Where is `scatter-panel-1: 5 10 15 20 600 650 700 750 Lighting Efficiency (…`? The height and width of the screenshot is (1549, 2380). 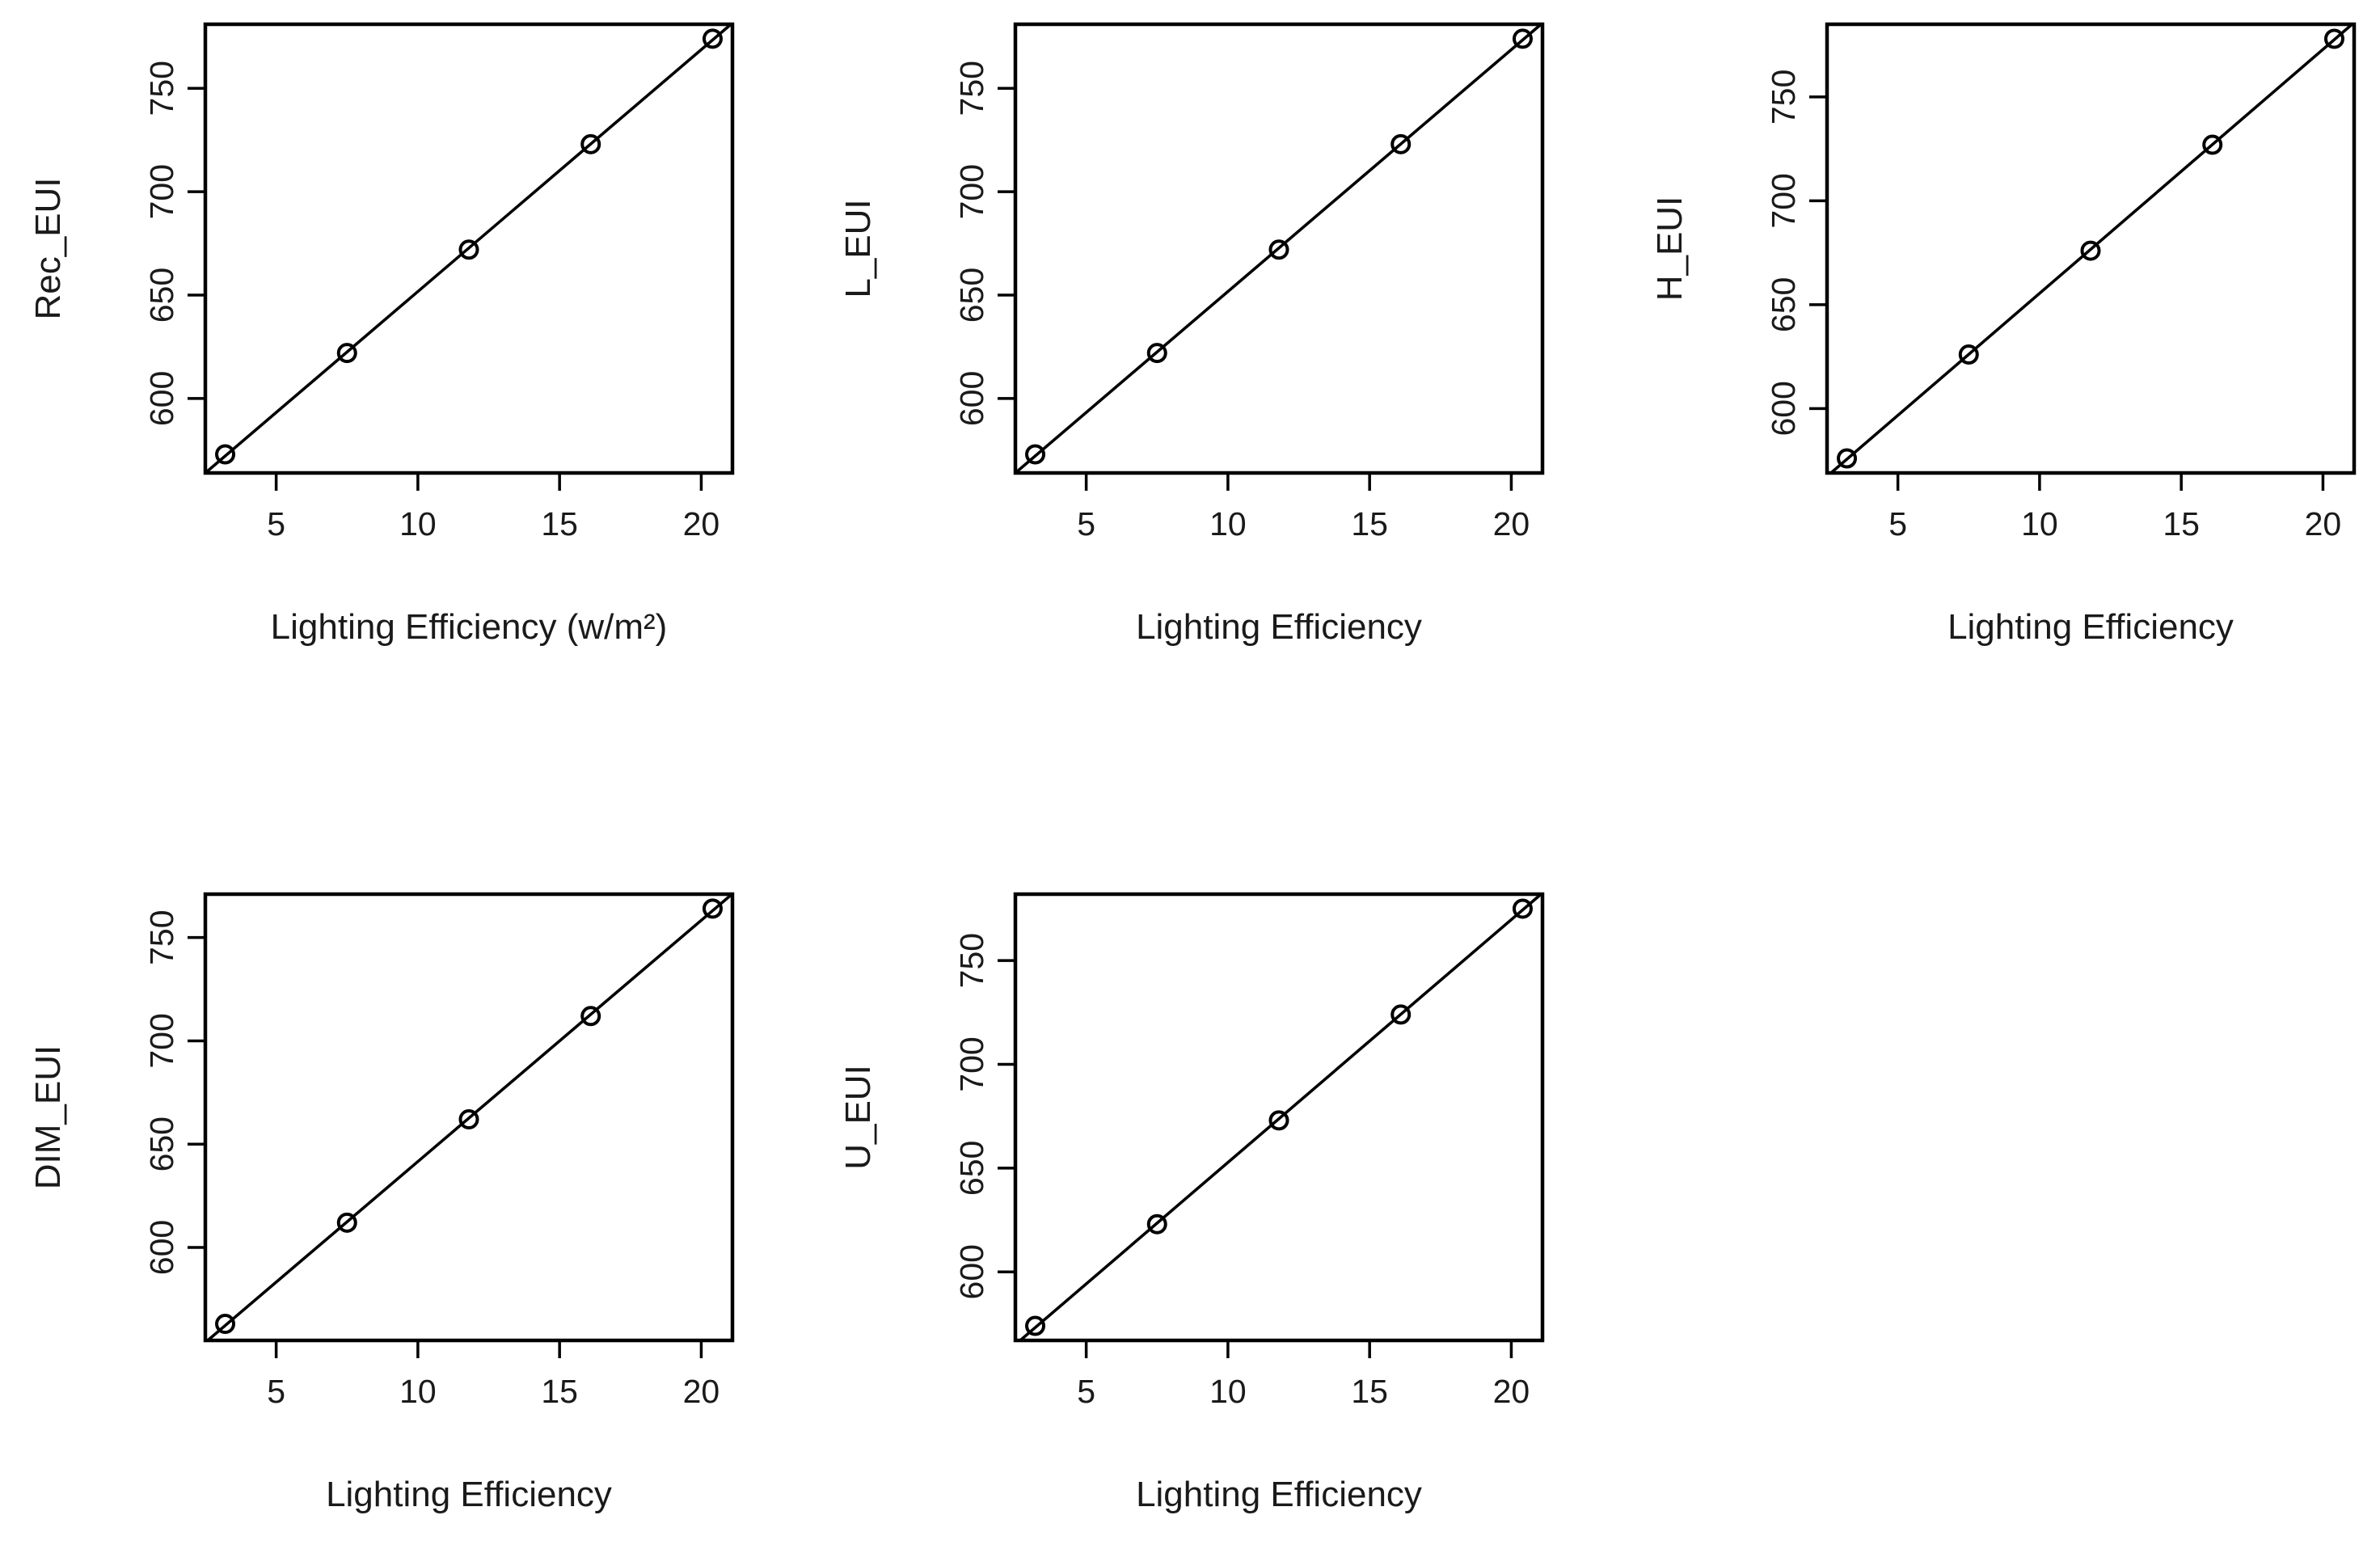 scatter-panel-1: 5 10 15 20 600 650 700 750 Lighting Efficiency (… is located at coordinates (381, 334).